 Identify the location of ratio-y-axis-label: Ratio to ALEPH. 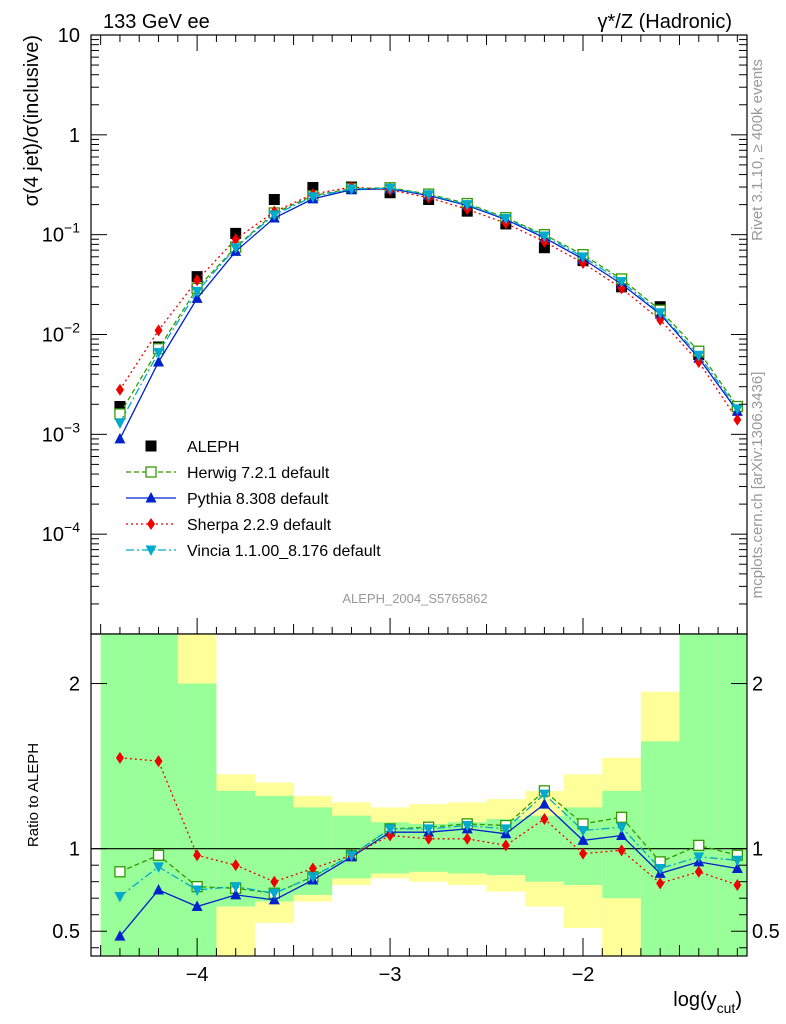
(33, 795).